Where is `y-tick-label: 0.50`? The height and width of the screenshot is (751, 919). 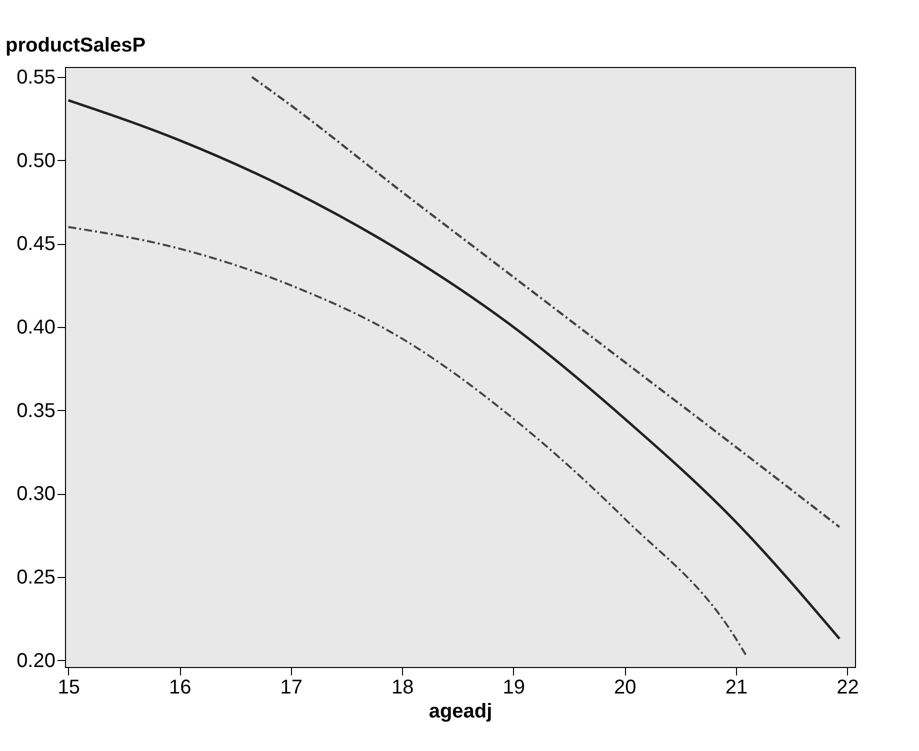
y-tick-label: 0.50 is located at coordinates (36, 161).